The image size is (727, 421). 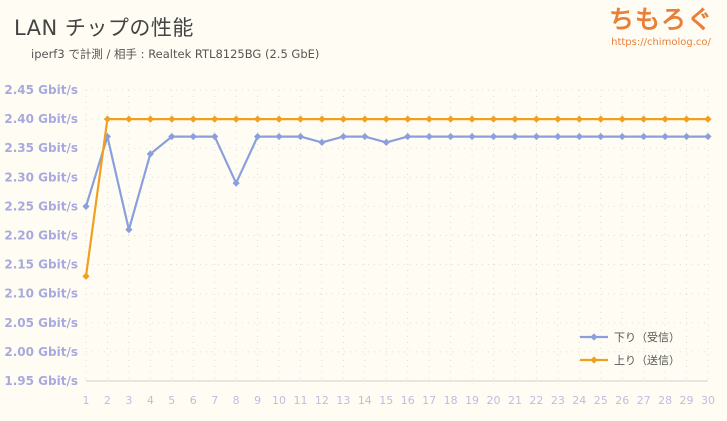 I want to click on y-tick-label: 2.00 Gbit/s, so click(x=41, y=352).